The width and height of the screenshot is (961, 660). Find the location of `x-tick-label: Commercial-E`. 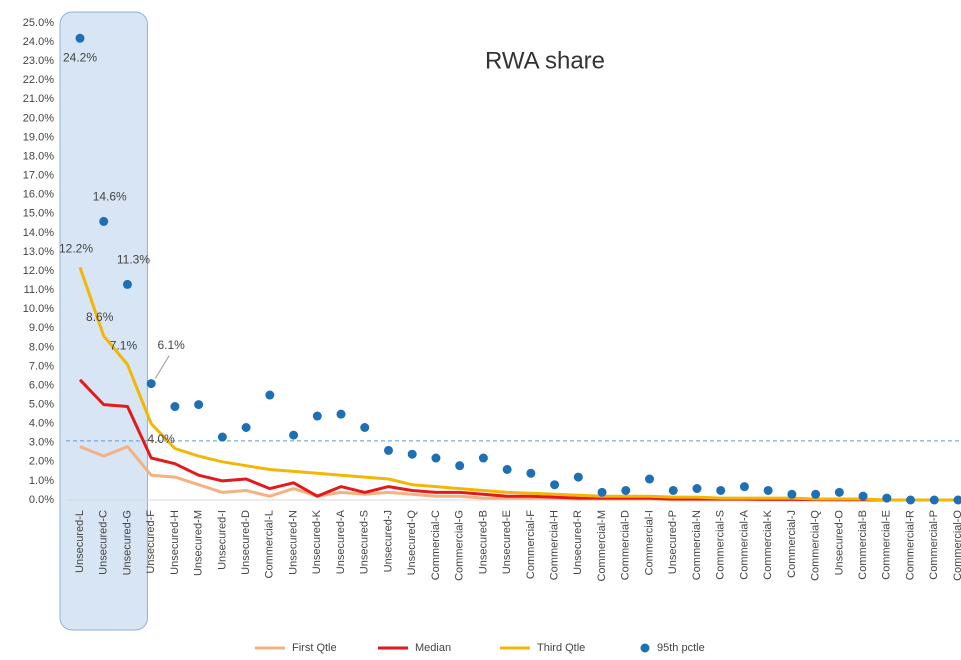

x-tick-label: Commercial-E is located at coordinates (887, 545).